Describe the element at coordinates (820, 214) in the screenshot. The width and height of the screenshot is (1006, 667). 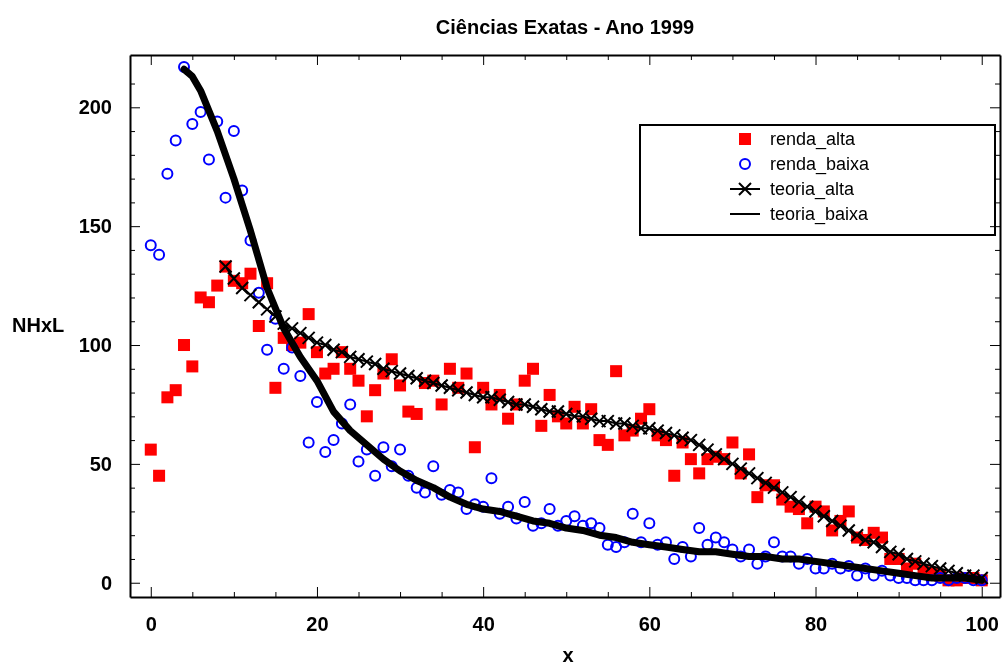
I see `legend-label: teoria_baixa` at that location.